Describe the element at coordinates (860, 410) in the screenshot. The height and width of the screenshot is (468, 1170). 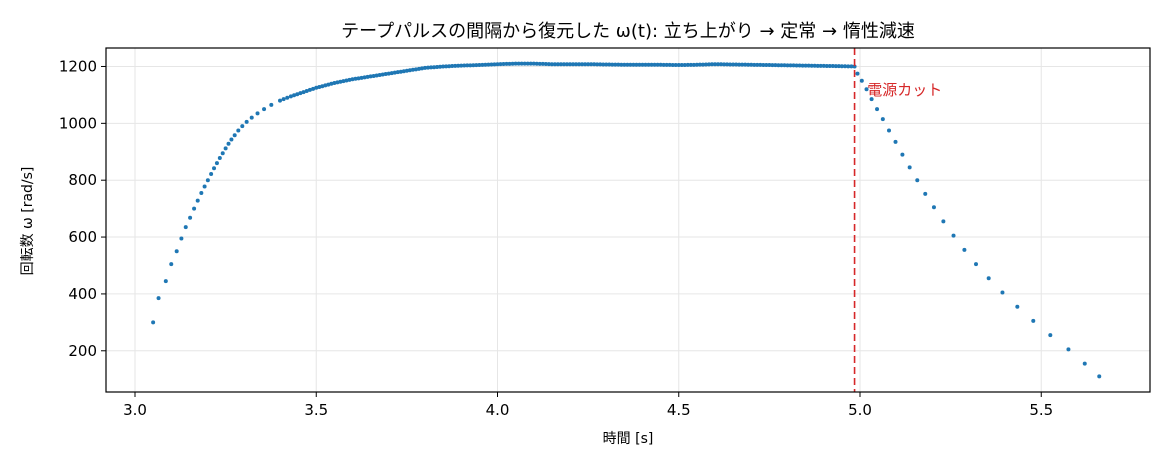
I see `x-tick-label: 5.0` at that location.